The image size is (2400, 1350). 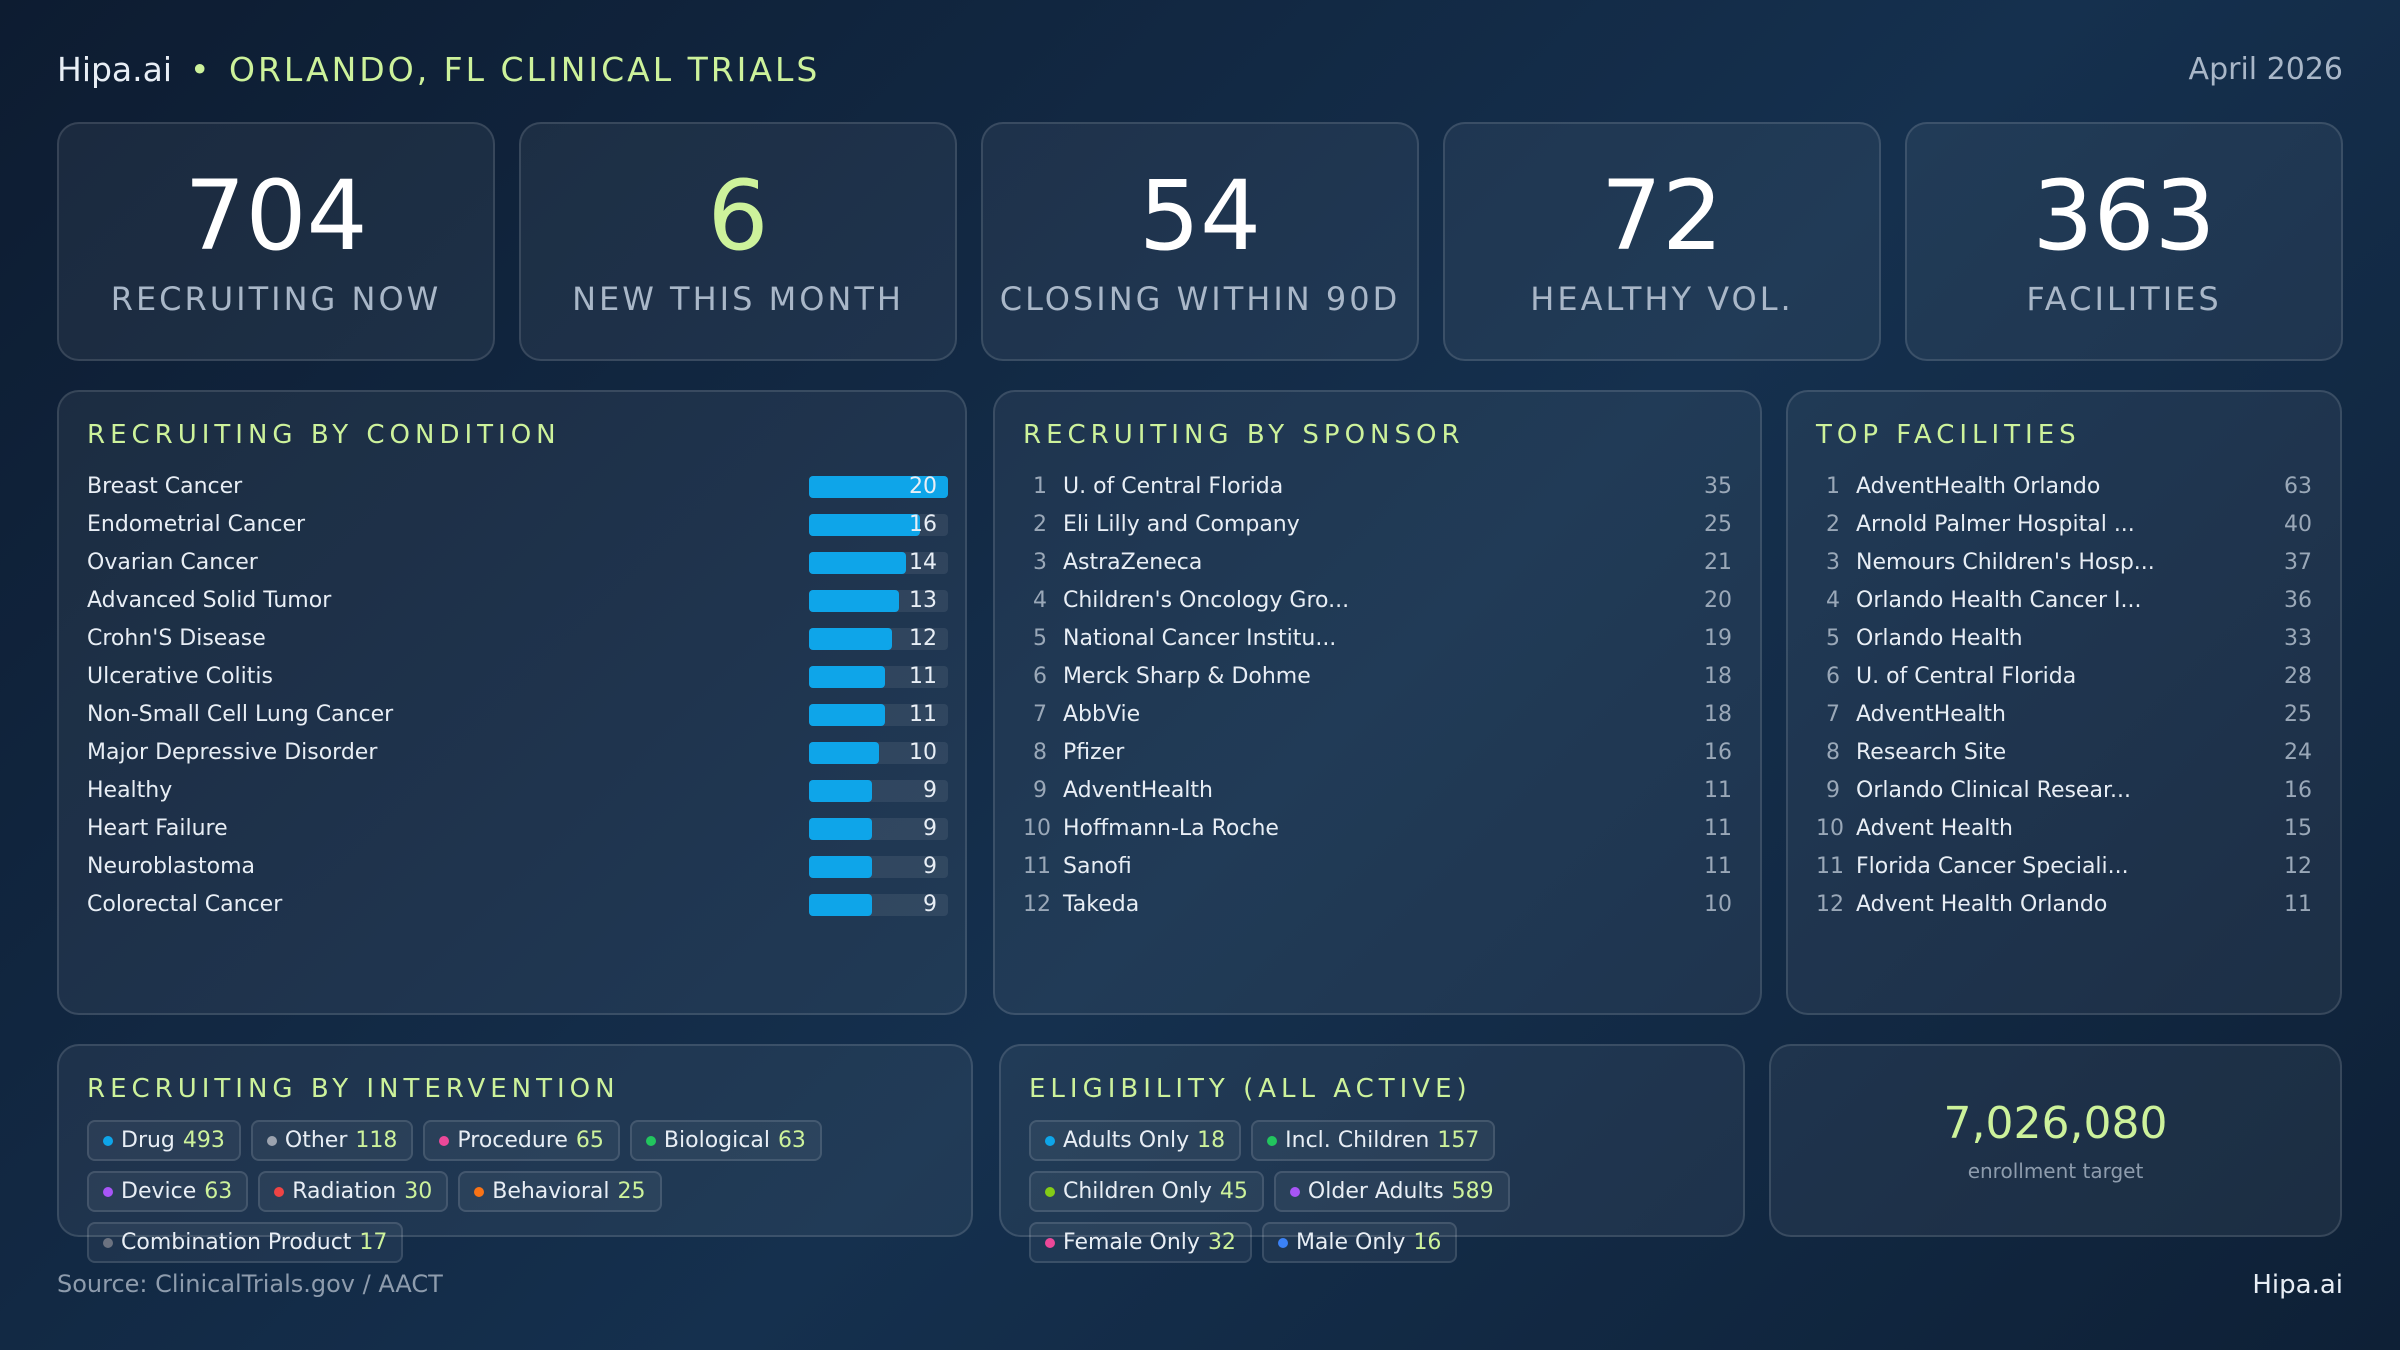 What do you see at coordinates (2298, 752) in the screenshot?
I see `facility-value: 24` at bounding box center [2298, 752].